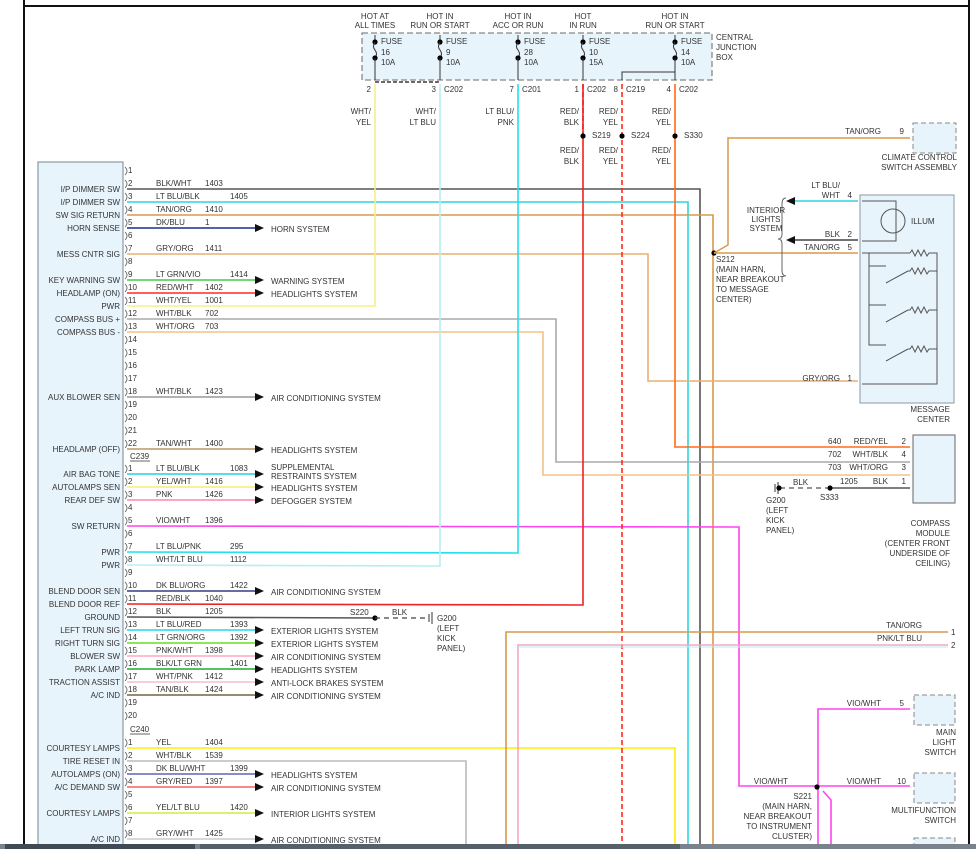  I want to click on branch-lead, so click(648, 75).